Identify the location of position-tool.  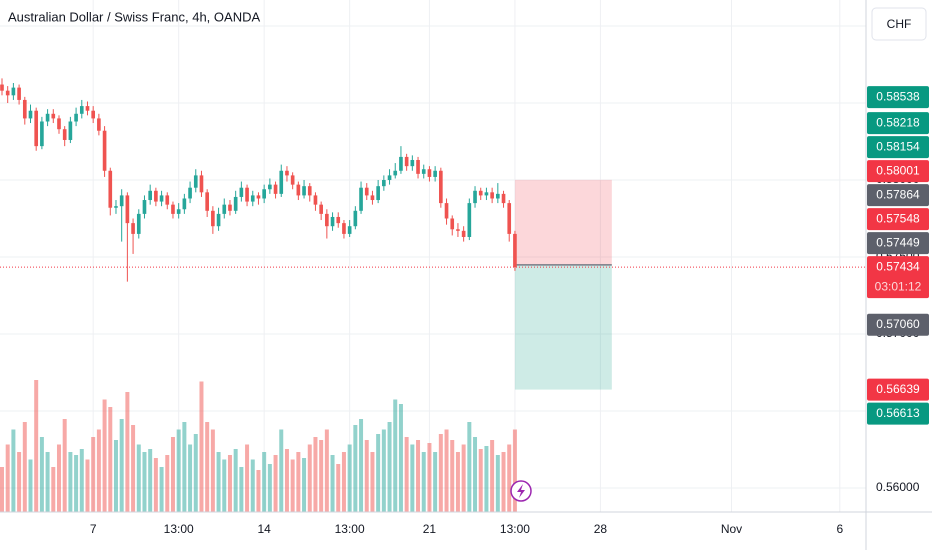
(563, 284).